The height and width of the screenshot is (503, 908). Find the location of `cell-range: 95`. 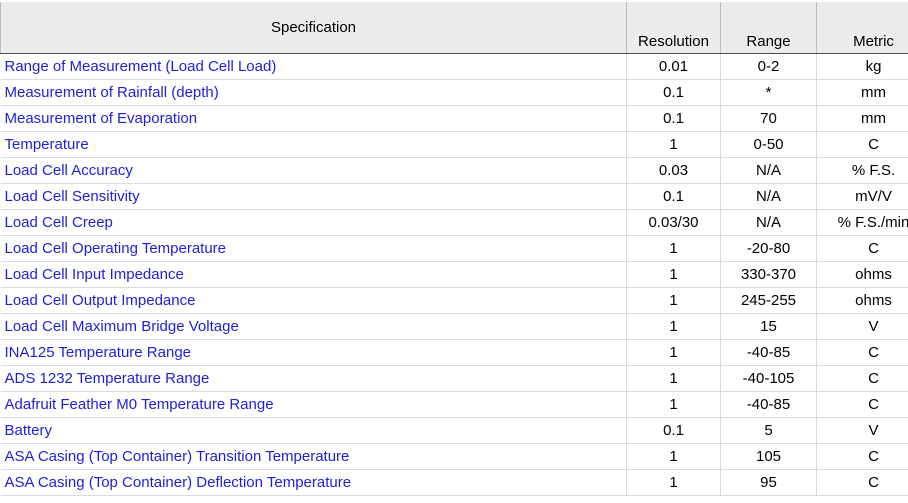

cell-range: 95 is located at coordinates (768, 482).